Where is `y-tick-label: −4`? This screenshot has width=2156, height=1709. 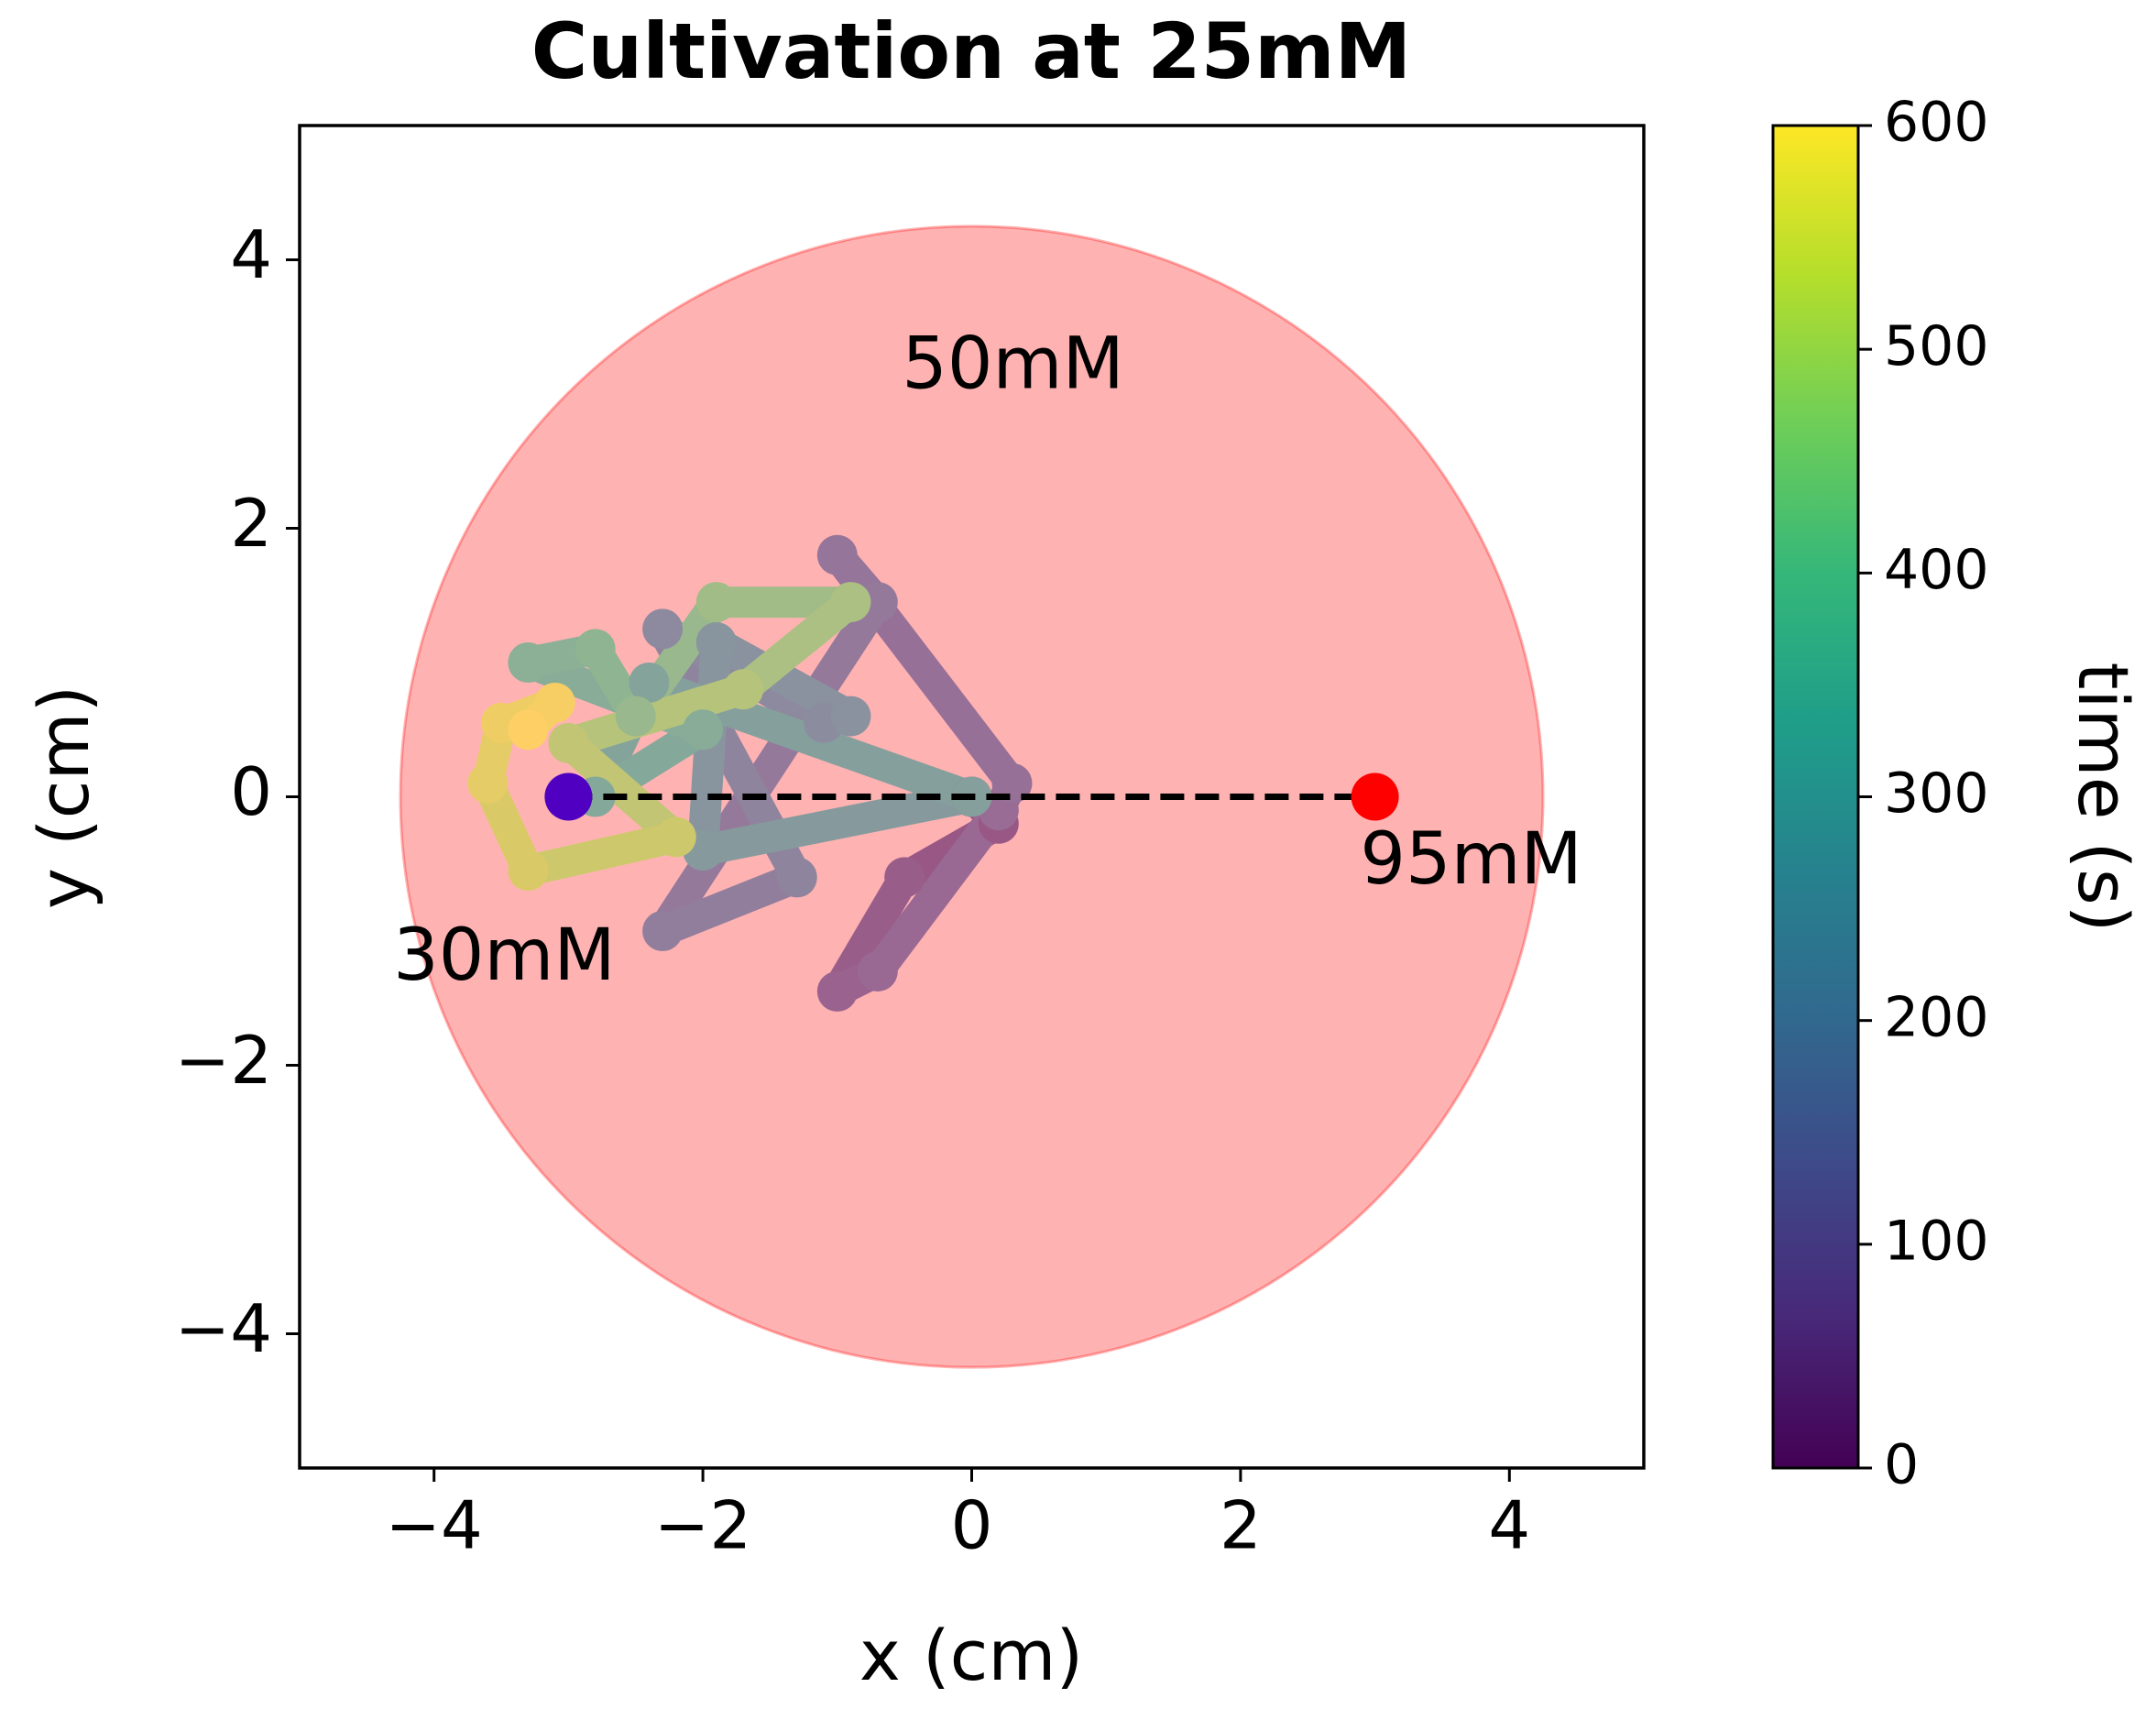 y-tick-label: −4 is located at coordinates (223, 1328).